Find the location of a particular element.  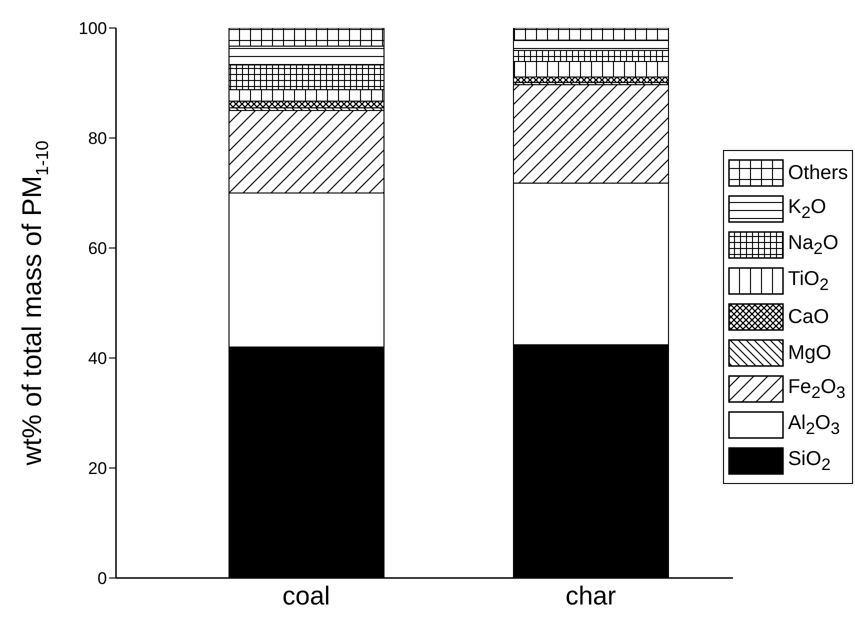

legend-label: Others is located at coordinates (818, 173).